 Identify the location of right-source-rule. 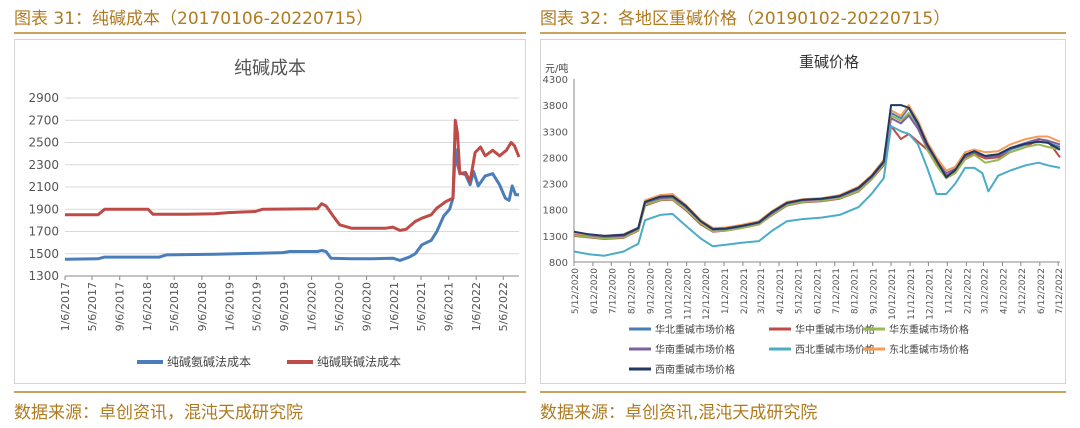
(803, 392).